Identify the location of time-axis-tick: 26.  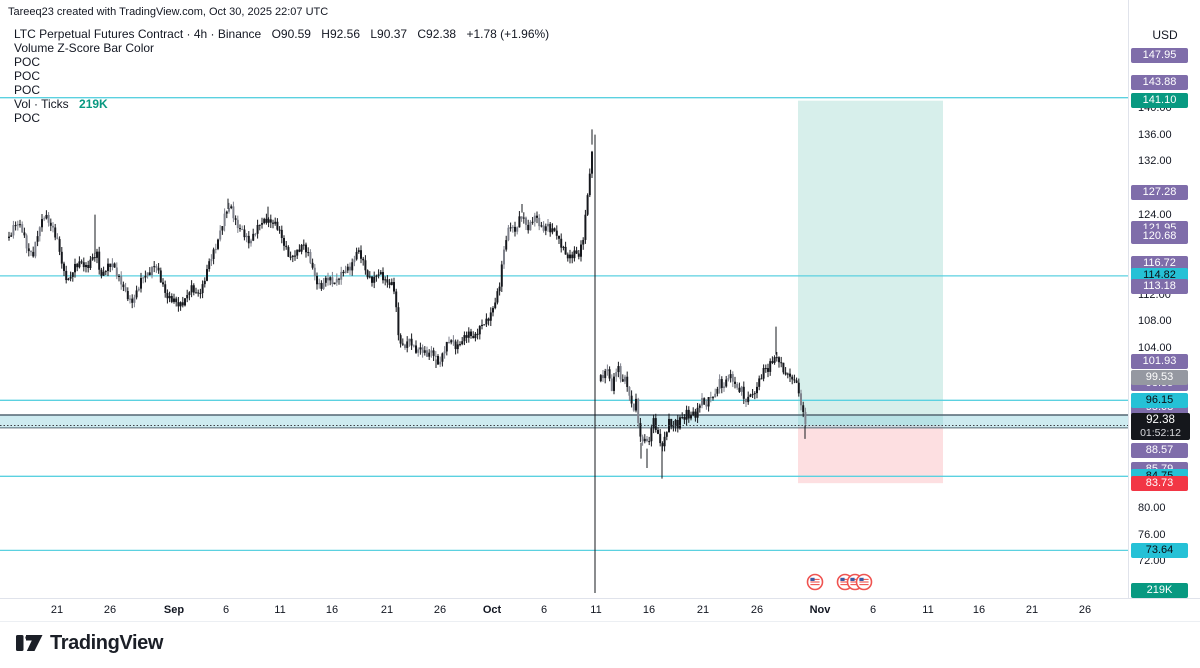
(1085, 610).